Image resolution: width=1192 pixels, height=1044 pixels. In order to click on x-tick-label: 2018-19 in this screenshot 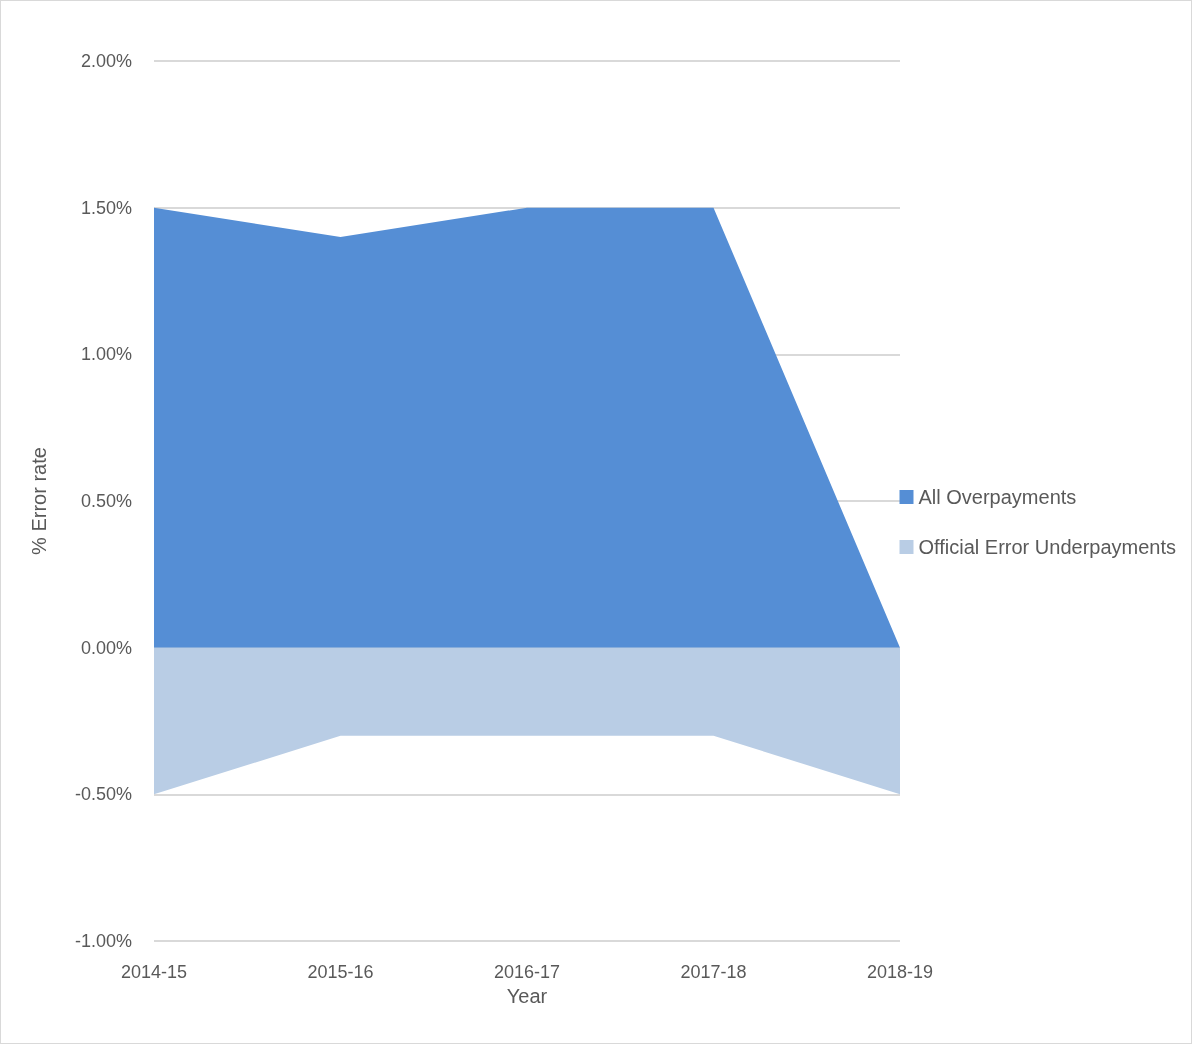, I will do `click(900, 972)`.